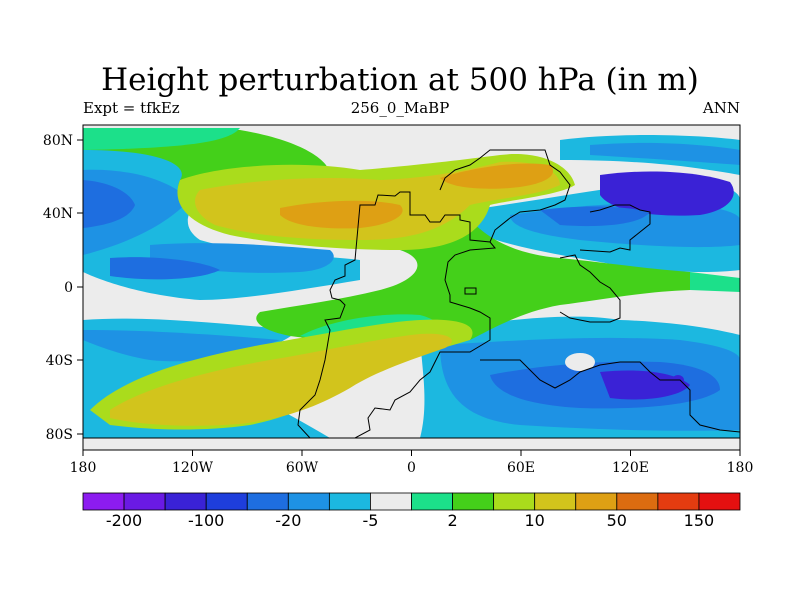 The height and width of the screenshot is (600, 800). I want to click on season-label: ANN, so click(721, 108).